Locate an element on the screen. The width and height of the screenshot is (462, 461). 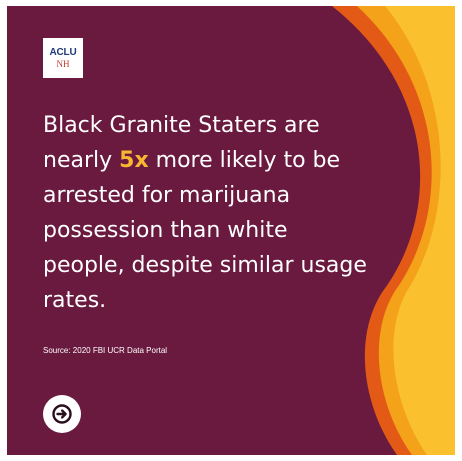
arrow-right-icon is located at coordinates (62, 414).